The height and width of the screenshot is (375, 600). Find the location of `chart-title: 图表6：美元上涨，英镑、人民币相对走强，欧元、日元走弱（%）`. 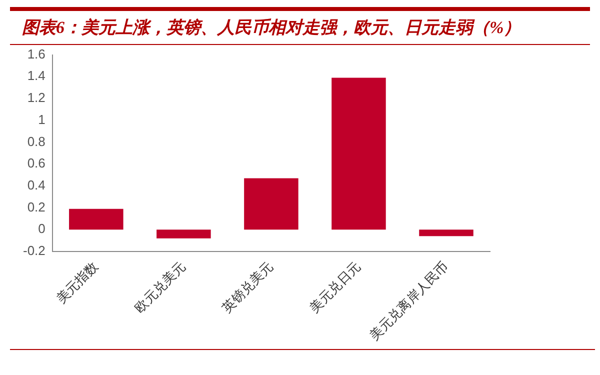

chart-title: 图表6：美元上涨，英镑、人民币相对走强，欧元、日元走弱（%） is located at coordinates (300, 26).